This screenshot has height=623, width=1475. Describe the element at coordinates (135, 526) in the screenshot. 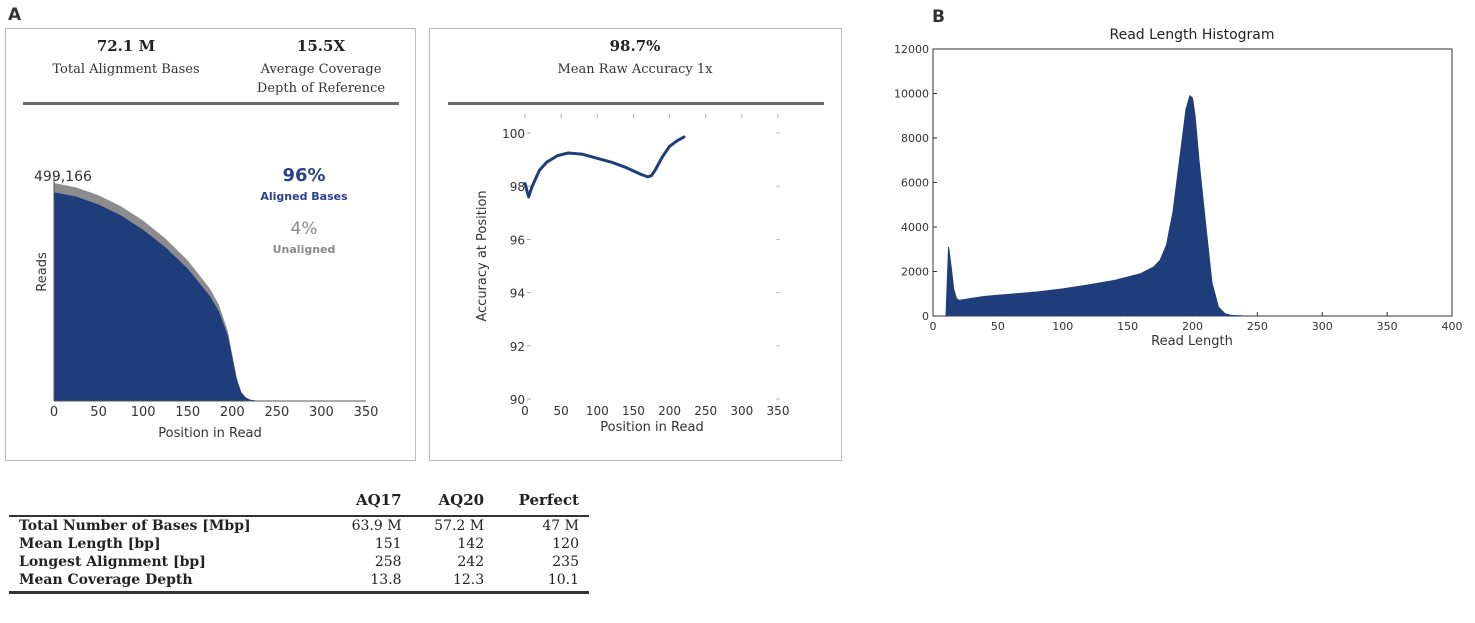

I see `table-row-label: Total Number of Bases [Mbp]` at that location.